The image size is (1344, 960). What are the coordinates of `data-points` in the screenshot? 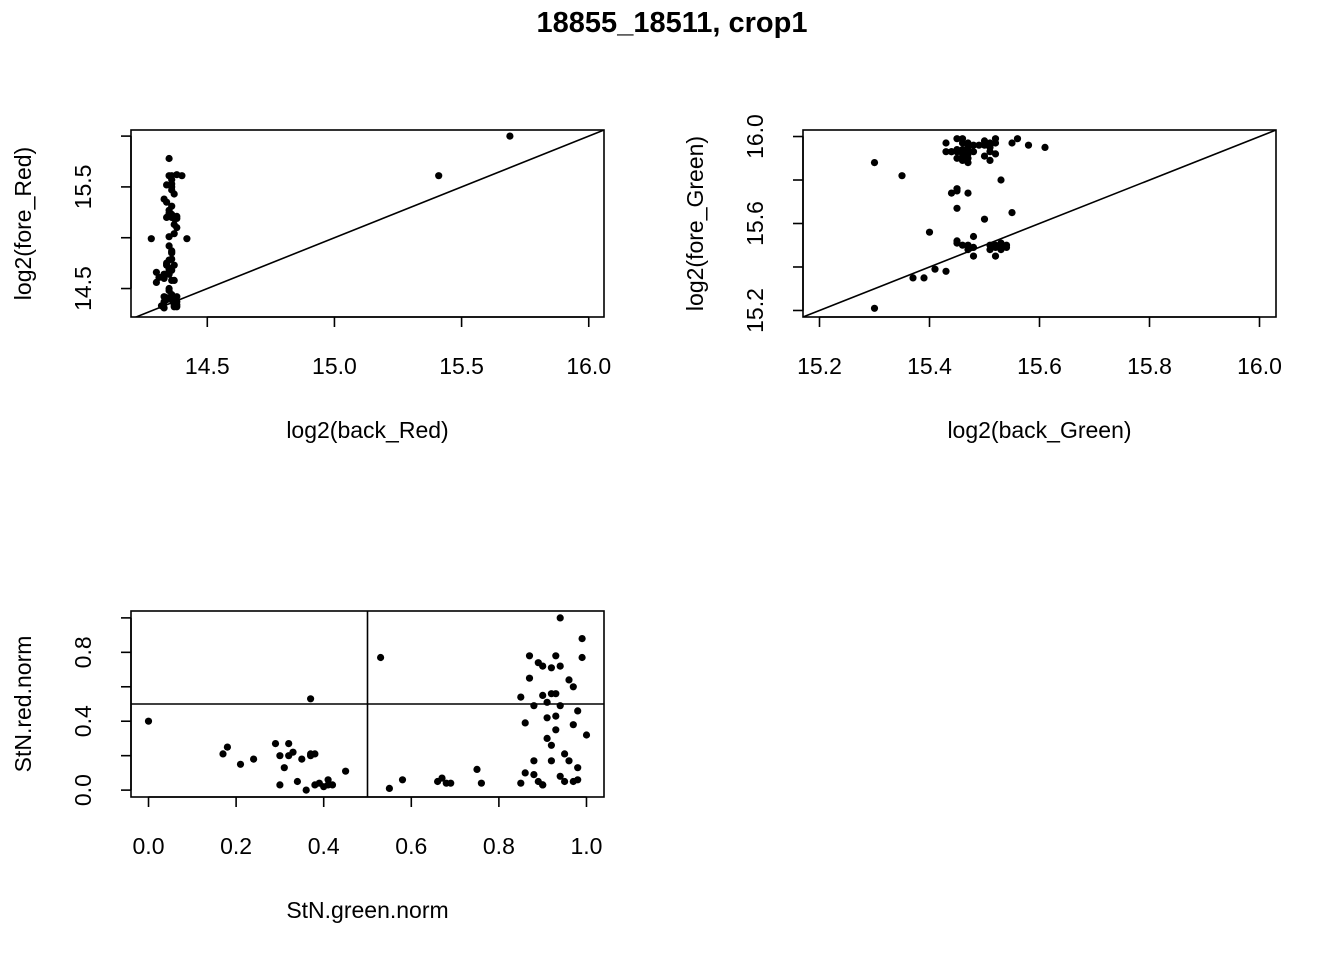 It's located at (330, 222).